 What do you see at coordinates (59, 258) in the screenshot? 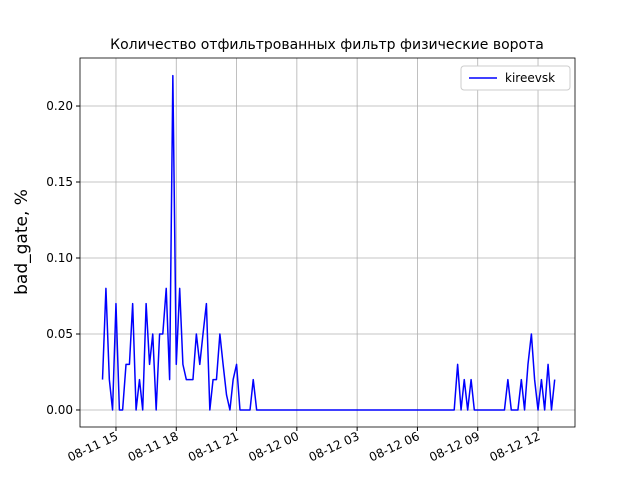
I see `y-tick-label: 0.10` at bounding box center [59, 258].